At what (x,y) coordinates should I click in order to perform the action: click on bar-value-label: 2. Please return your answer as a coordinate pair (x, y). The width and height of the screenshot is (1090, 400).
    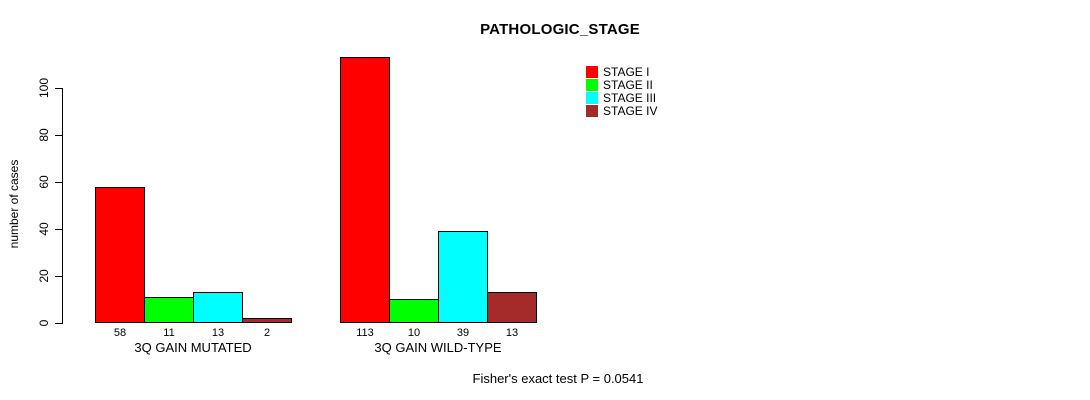
    Looking at the image, I should click on (267, 333).